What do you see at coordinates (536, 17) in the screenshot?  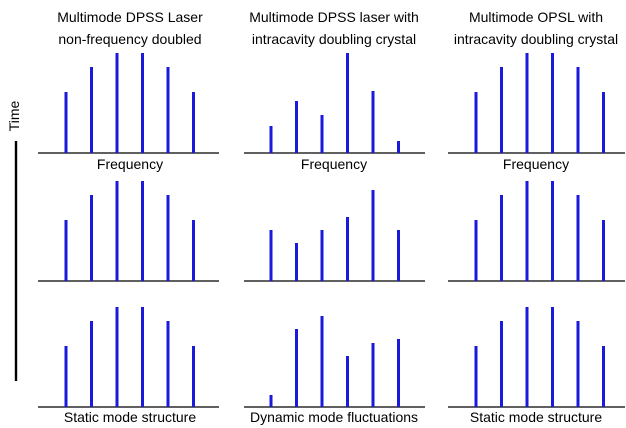 I see `column-3-title-line1: Multimode OPSL with` at bounding box center [536, 17].